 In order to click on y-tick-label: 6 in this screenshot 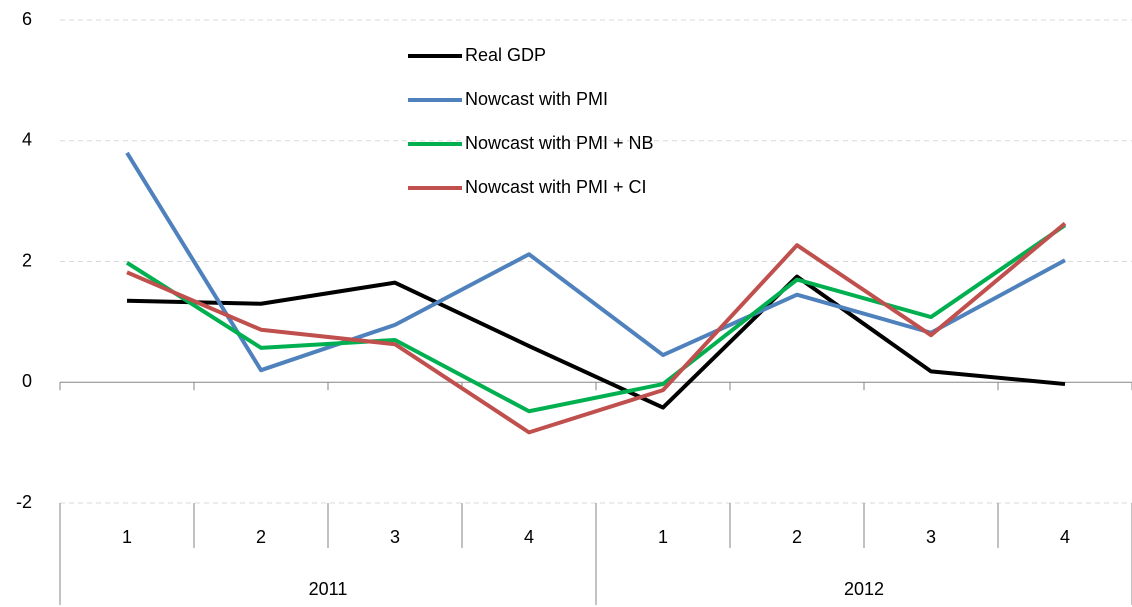, I will do `click(27, 19)`.